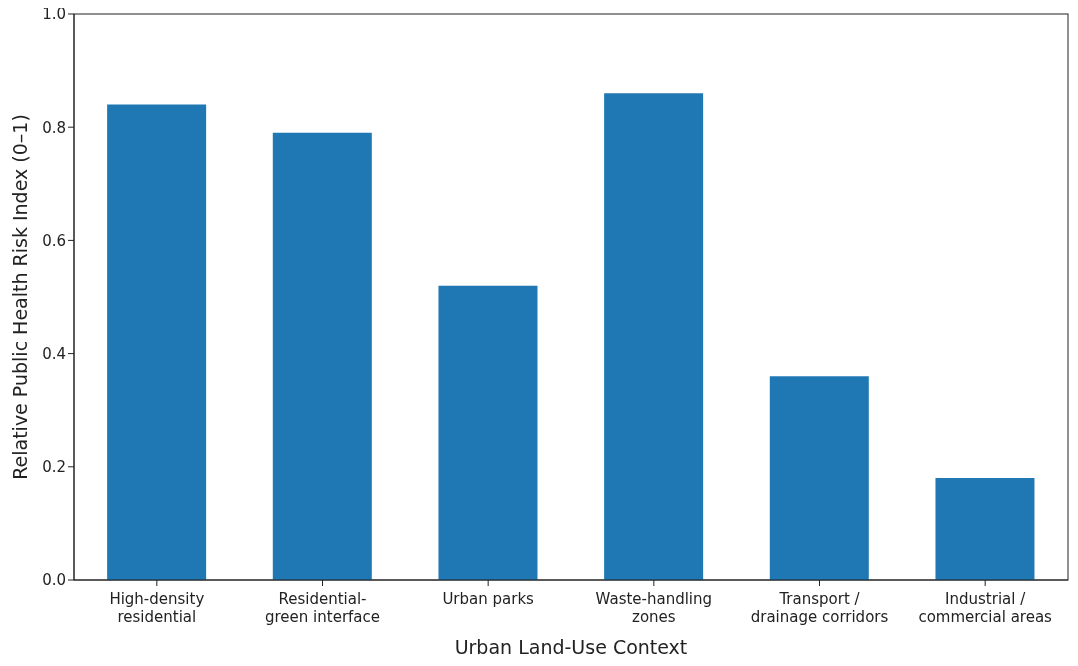 Image resolution: width=1078 pixels, height=666 pixels. What do you see at coordinates (322, 608) in the screenshot?
I see `x-tick-label: Residential- green interface` at bounding box center [322, 608].